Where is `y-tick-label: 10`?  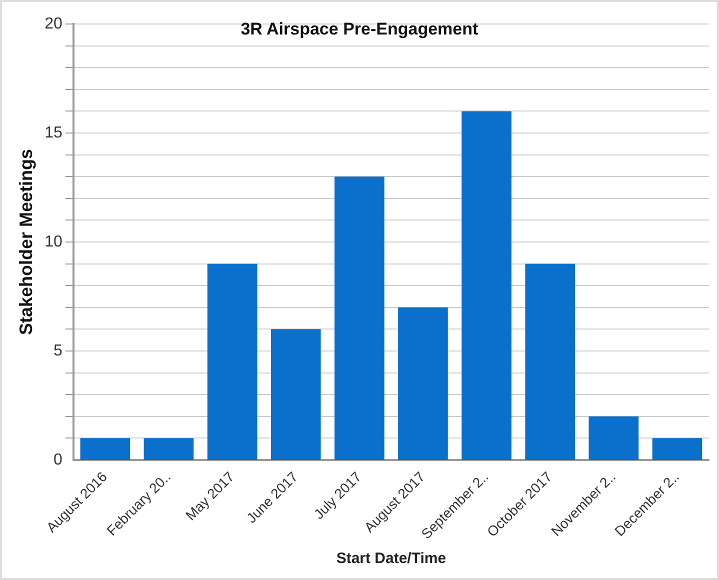 y-tick-label: 10 is located at coordinates (53, 241).